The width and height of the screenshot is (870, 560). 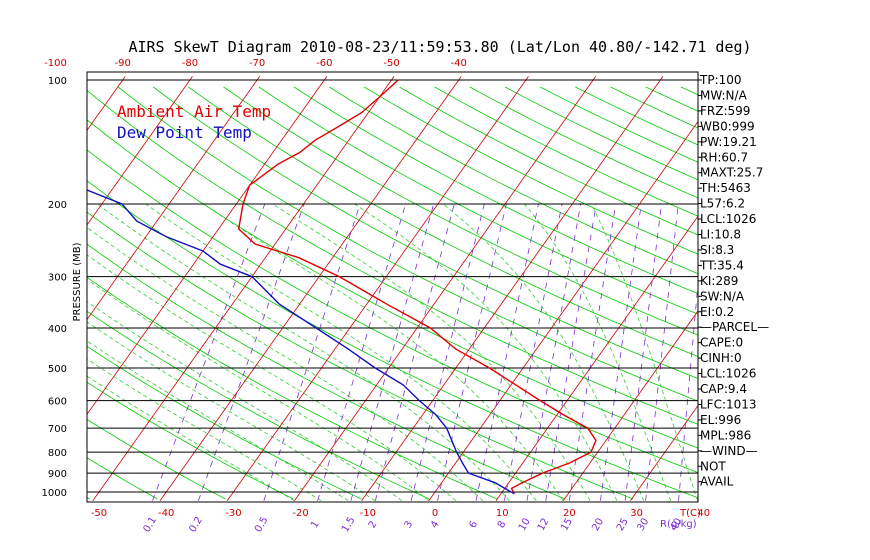 What do you see at coordinates (99, 513) in the screenshot?
I see `temp-tick-label: -50` at bounding box center [99, 513].